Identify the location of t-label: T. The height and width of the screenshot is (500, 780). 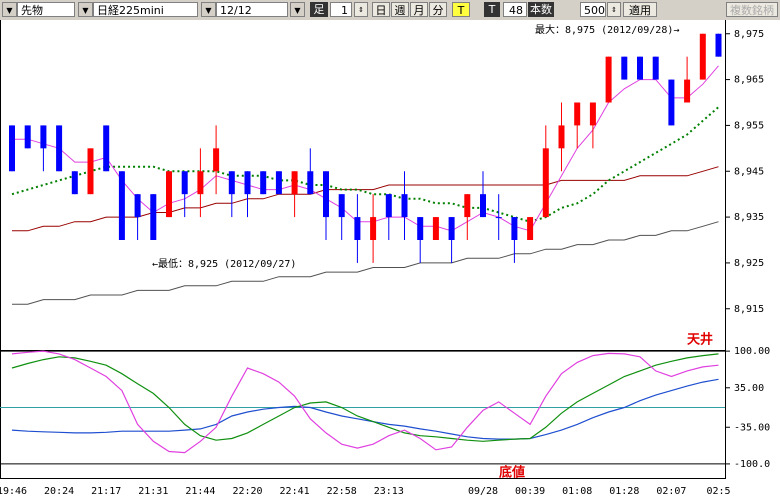
(492, 9).